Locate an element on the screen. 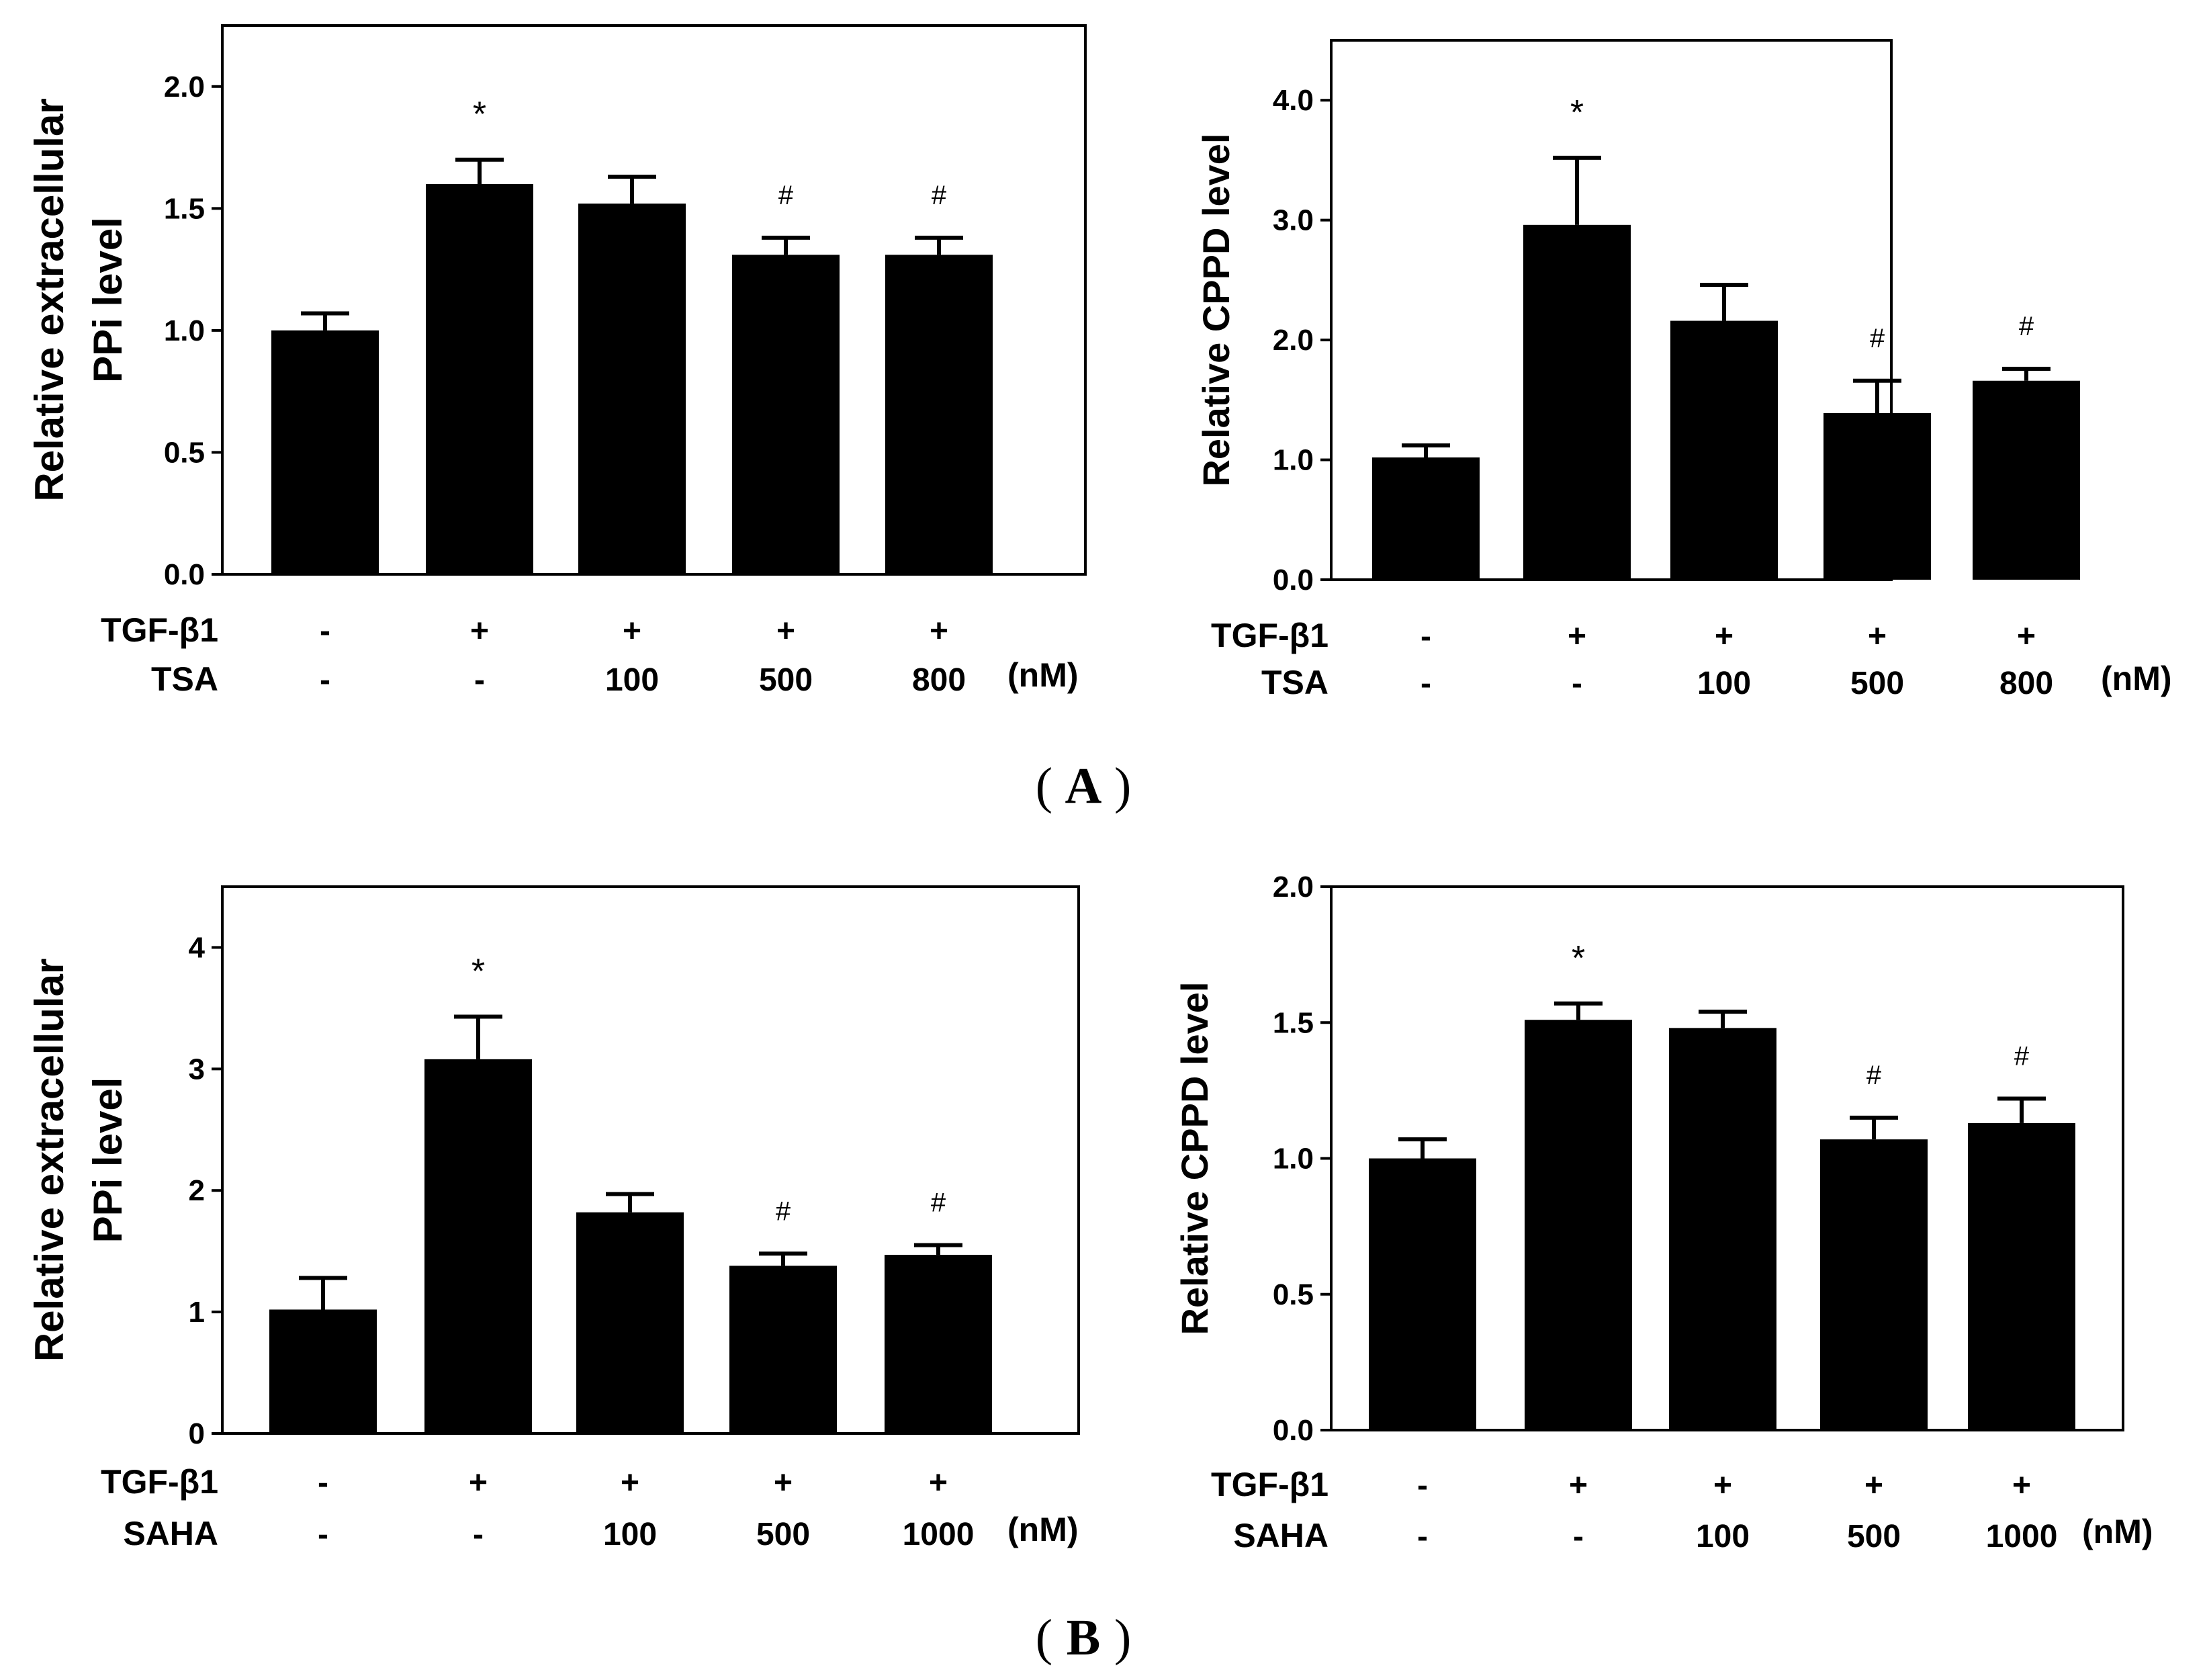 The height and width of the screenshot is (1680, 2207). y-tick-label: 4 is located at coordinates (197, 947).